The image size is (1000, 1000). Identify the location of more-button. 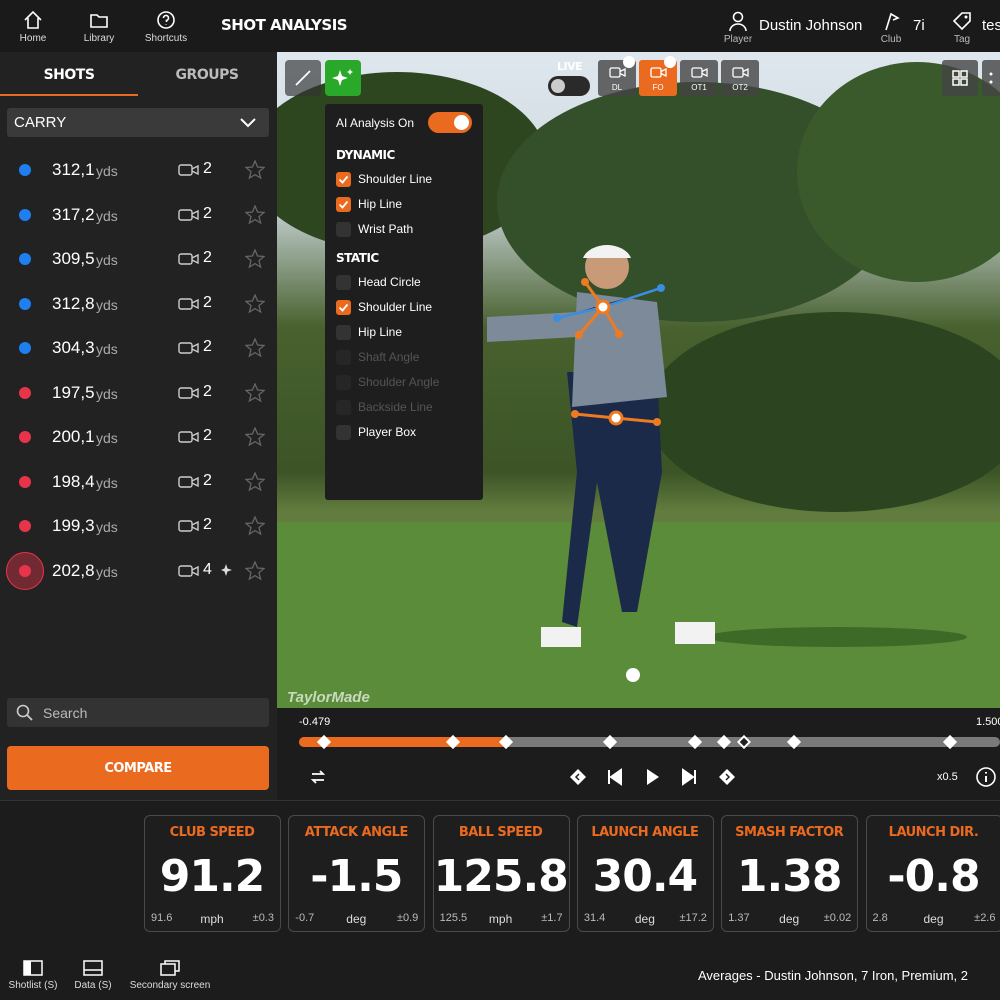
(991, 78).